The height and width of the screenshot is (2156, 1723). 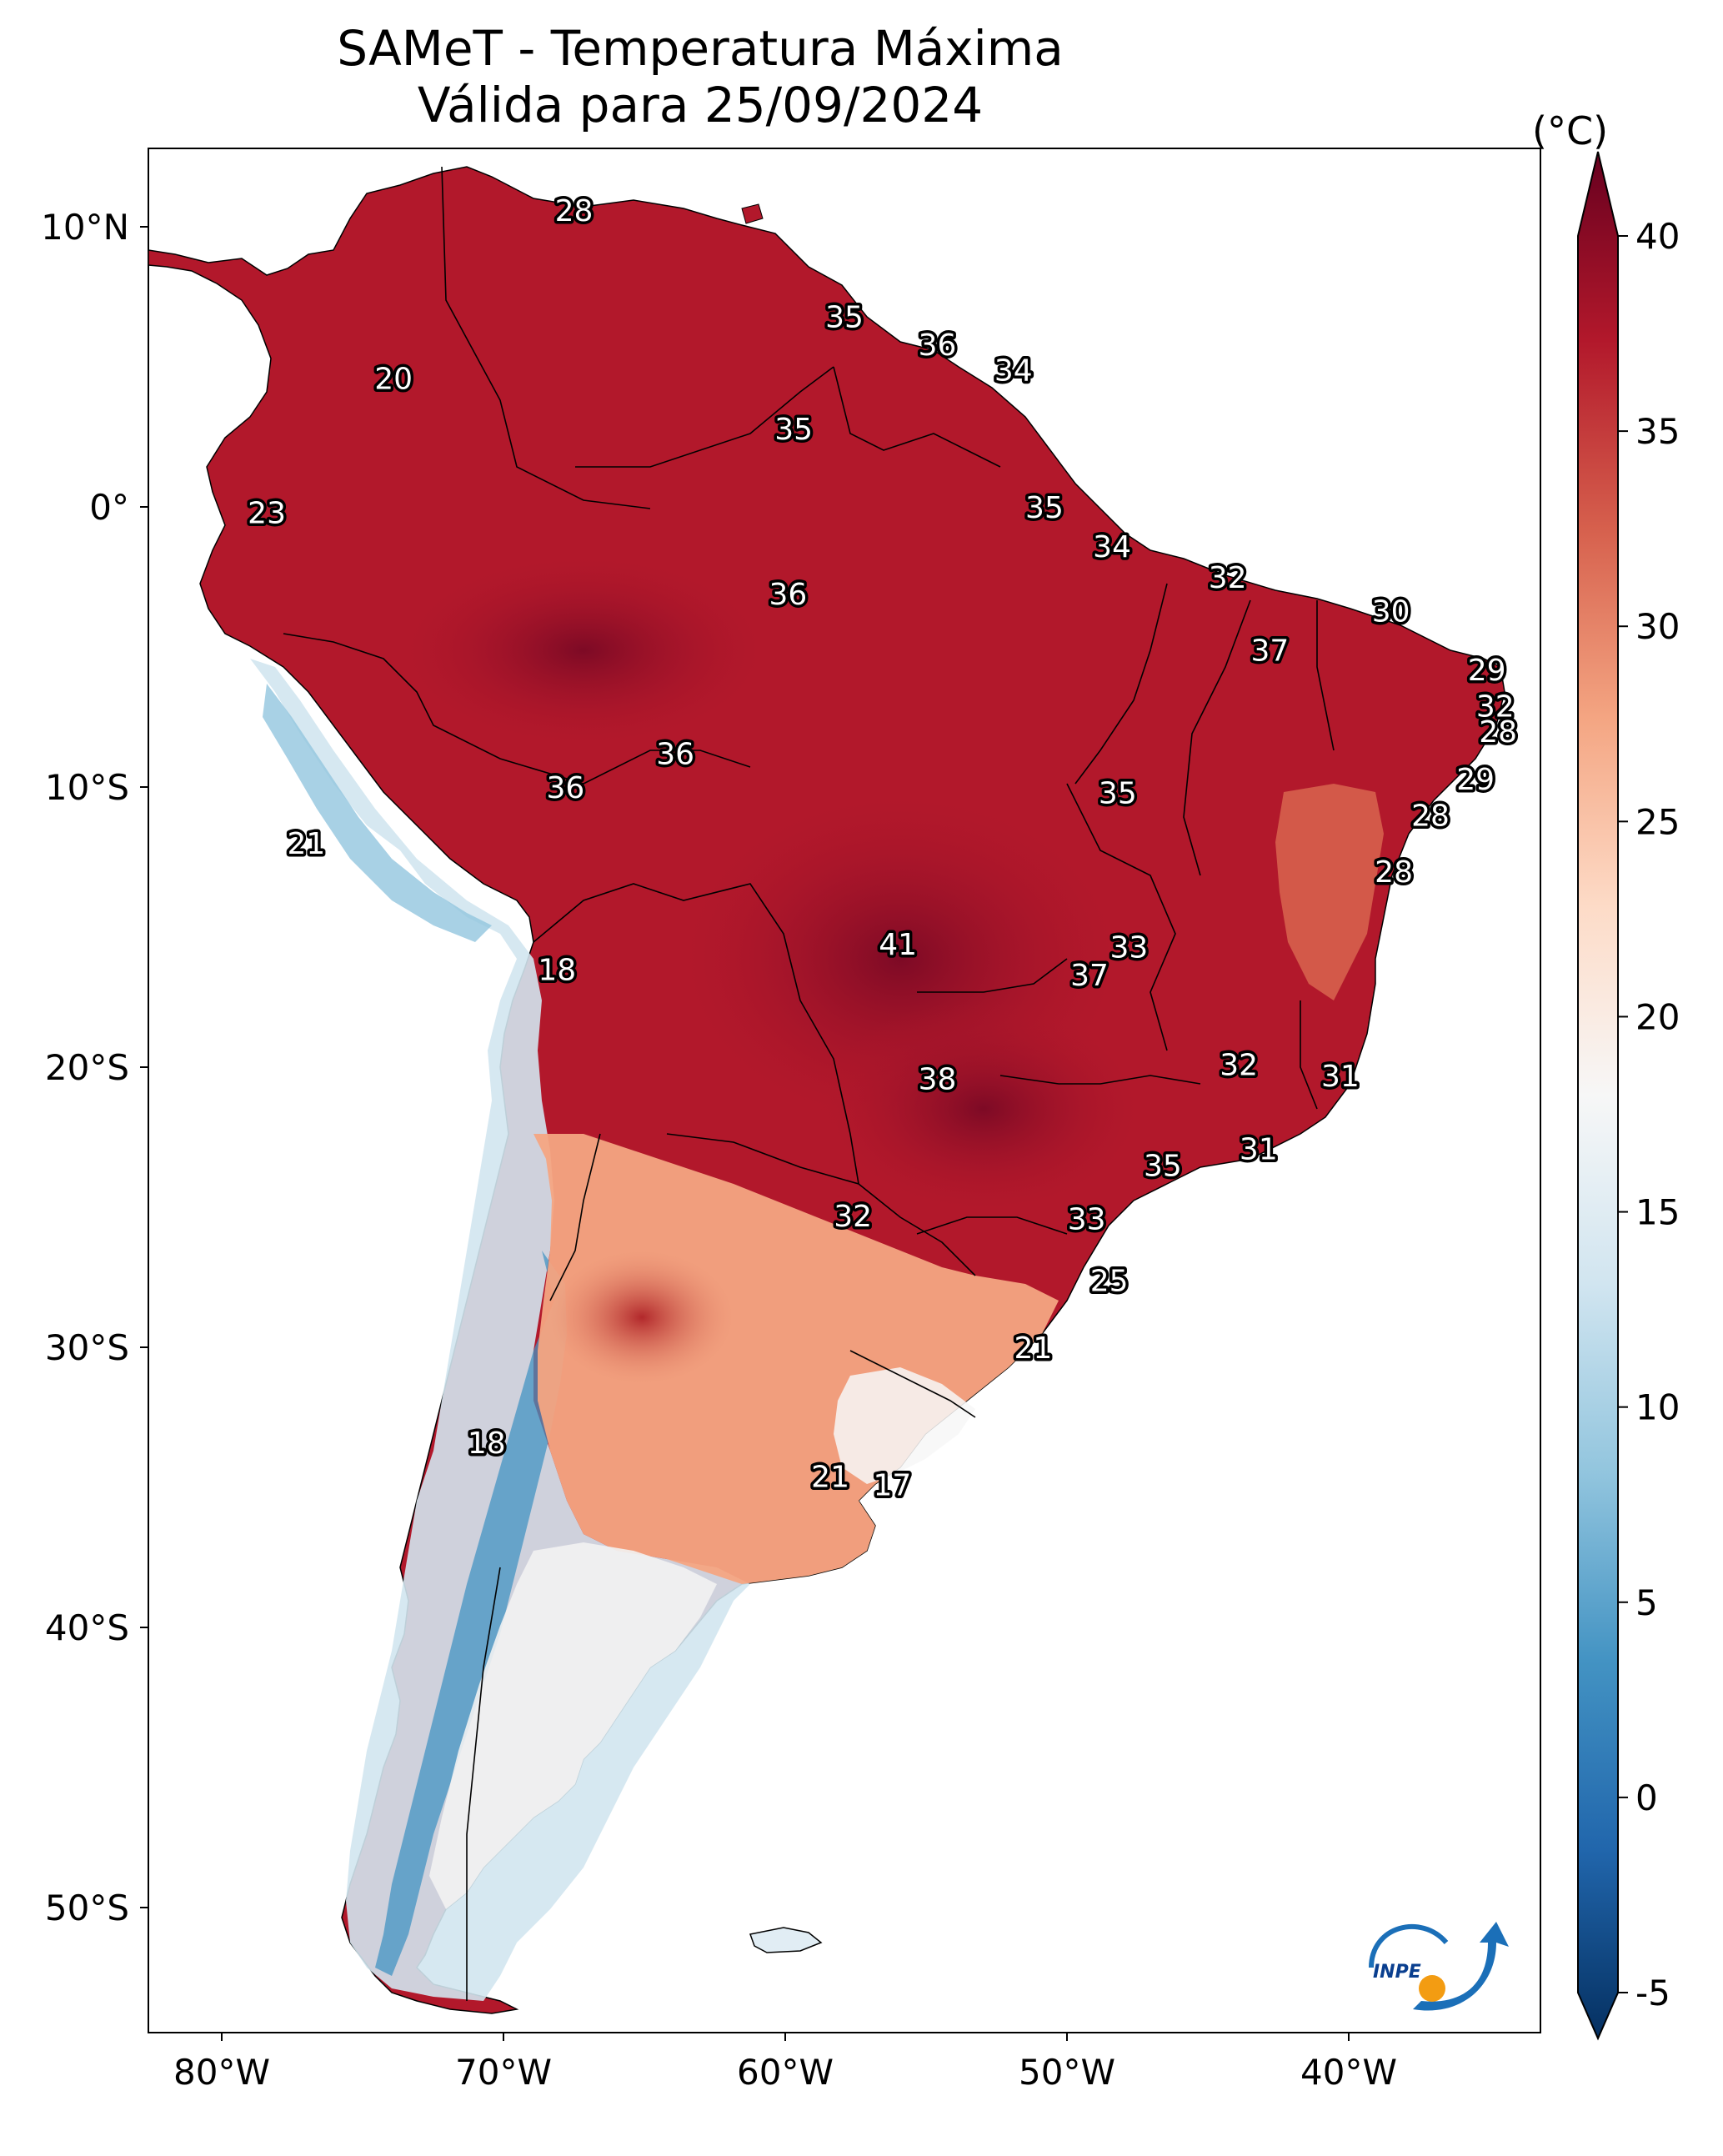 I want to click on patagonia-cool-area, so click(x=573, y=1725).